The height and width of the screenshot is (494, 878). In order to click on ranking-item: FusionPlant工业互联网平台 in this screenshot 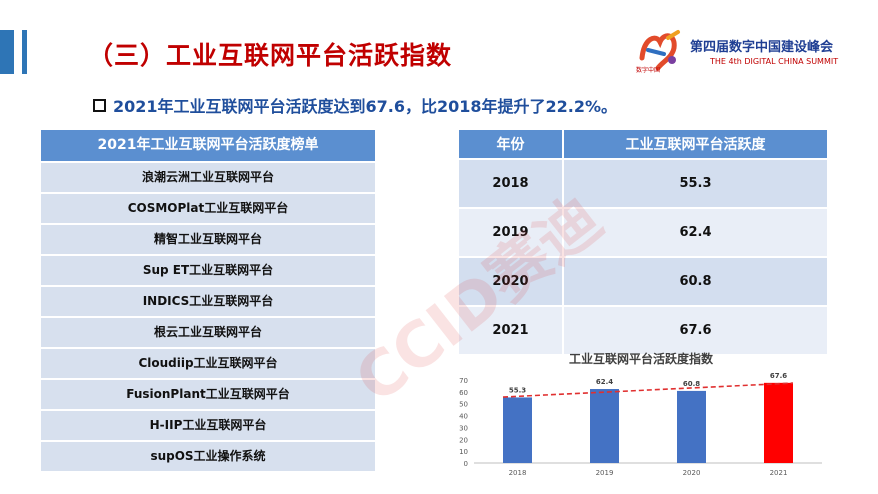, I will do `click(208, 394)`.